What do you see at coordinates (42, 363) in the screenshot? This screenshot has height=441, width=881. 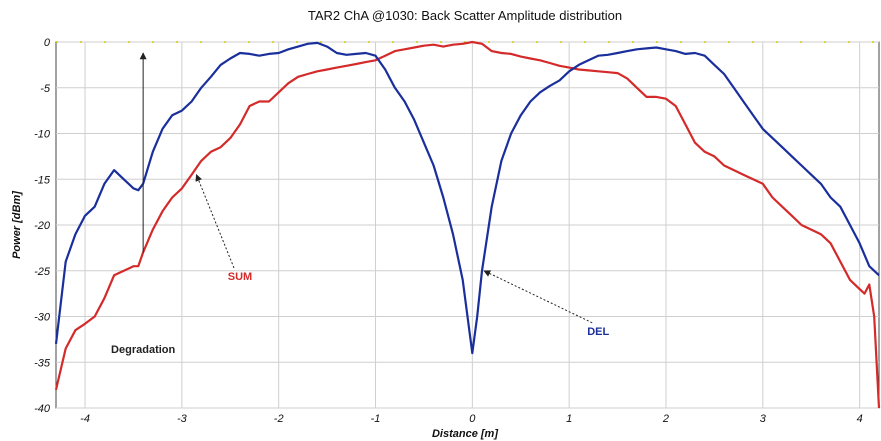 I see `y-tick-label: -35` at bounding box center [42, 363].